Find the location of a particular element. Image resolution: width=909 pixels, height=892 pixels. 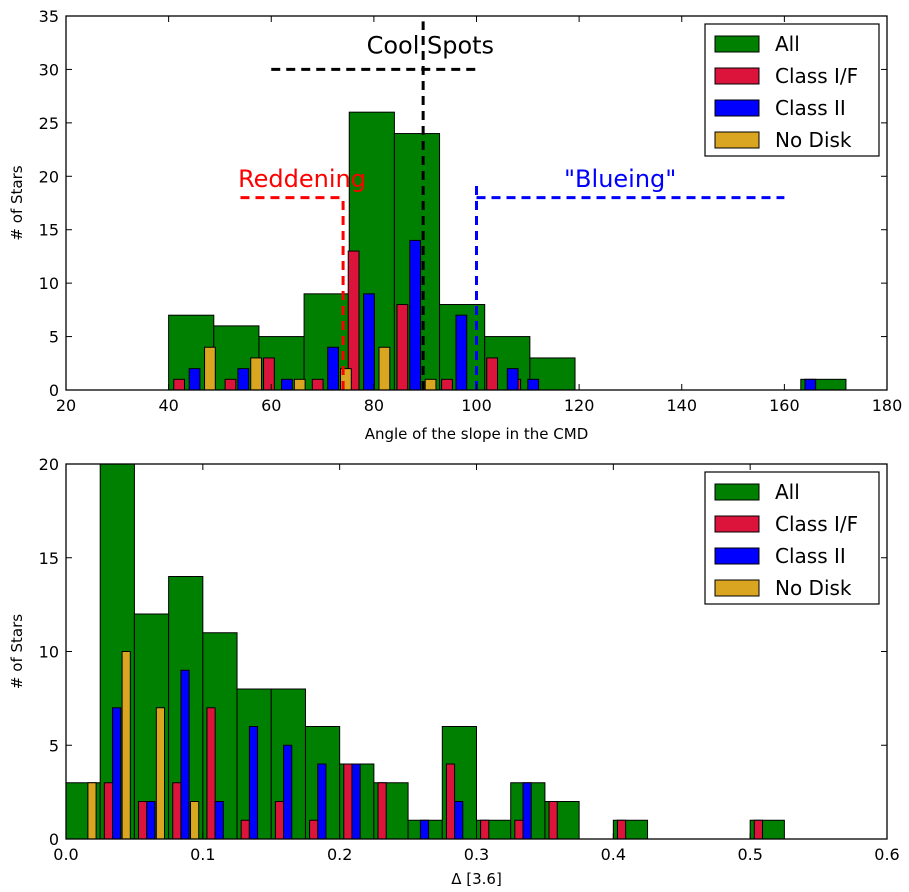

x-tick-label: 60 is located at coordinates (271, 405).